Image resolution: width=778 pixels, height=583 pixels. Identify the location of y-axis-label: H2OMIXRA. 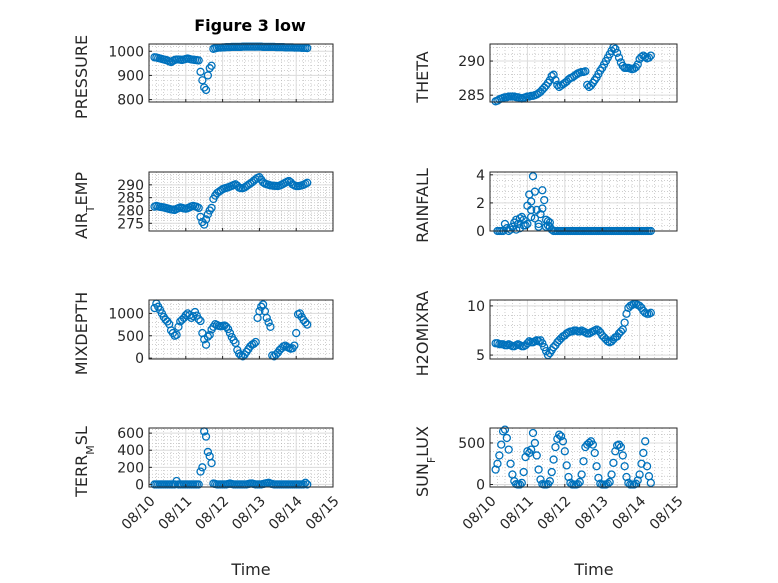
(422, 334).